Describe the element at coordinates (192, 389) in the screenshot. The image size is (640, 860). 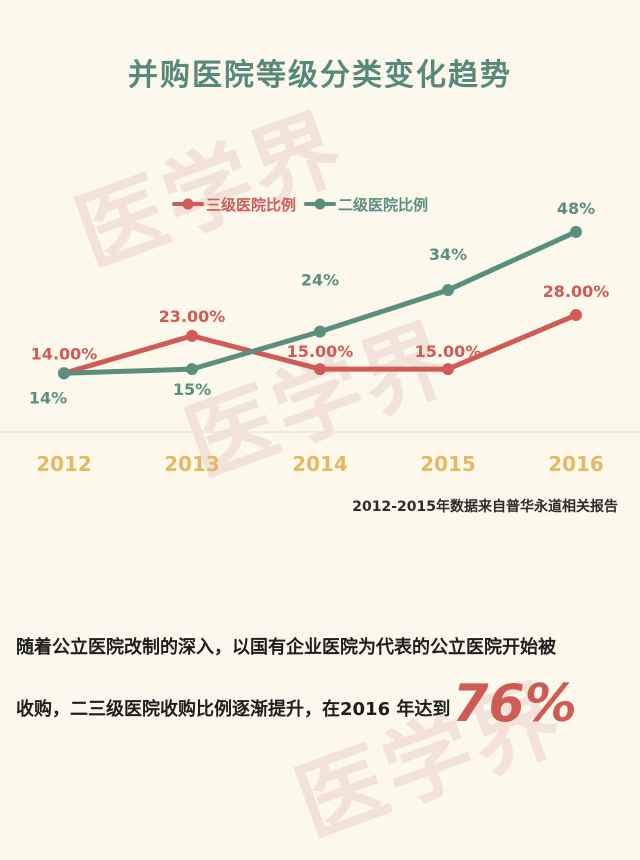
I see `series-2-label-2013: 15%` at that location.